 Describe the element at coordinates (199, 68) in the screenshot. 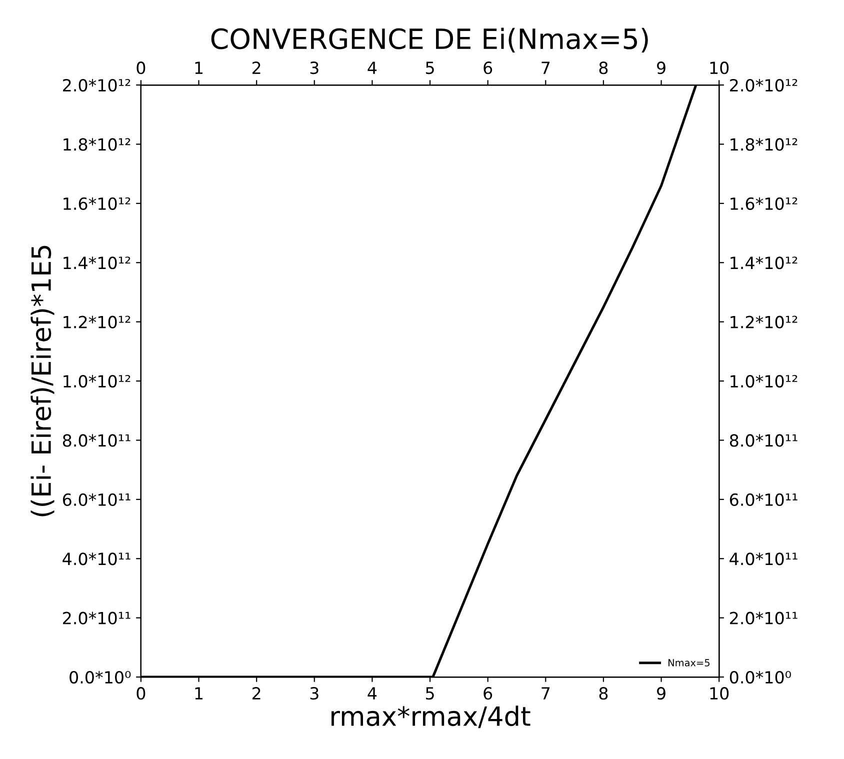

I see `x2-tick-label: 1` at that location.